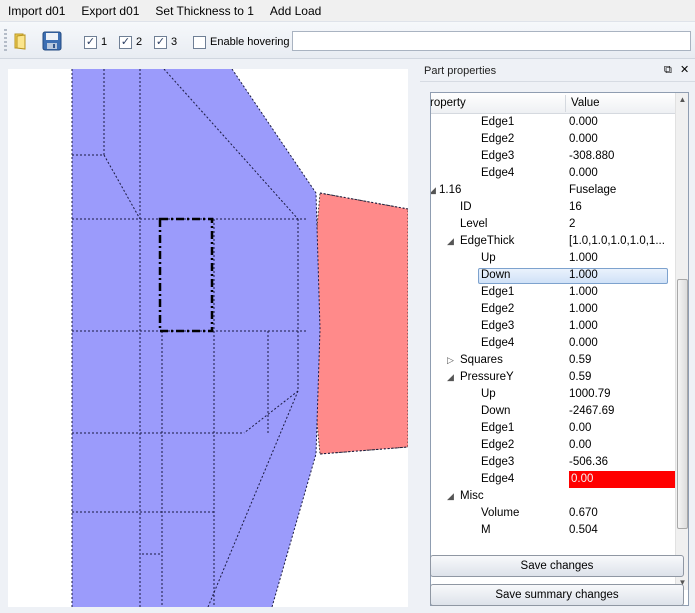 Image resolution: width=695 pixels, height=613 pixels. Describe the element at coordinates (295, 10) in the screenshot. I see `menu-add-load: Add Load` at that location.